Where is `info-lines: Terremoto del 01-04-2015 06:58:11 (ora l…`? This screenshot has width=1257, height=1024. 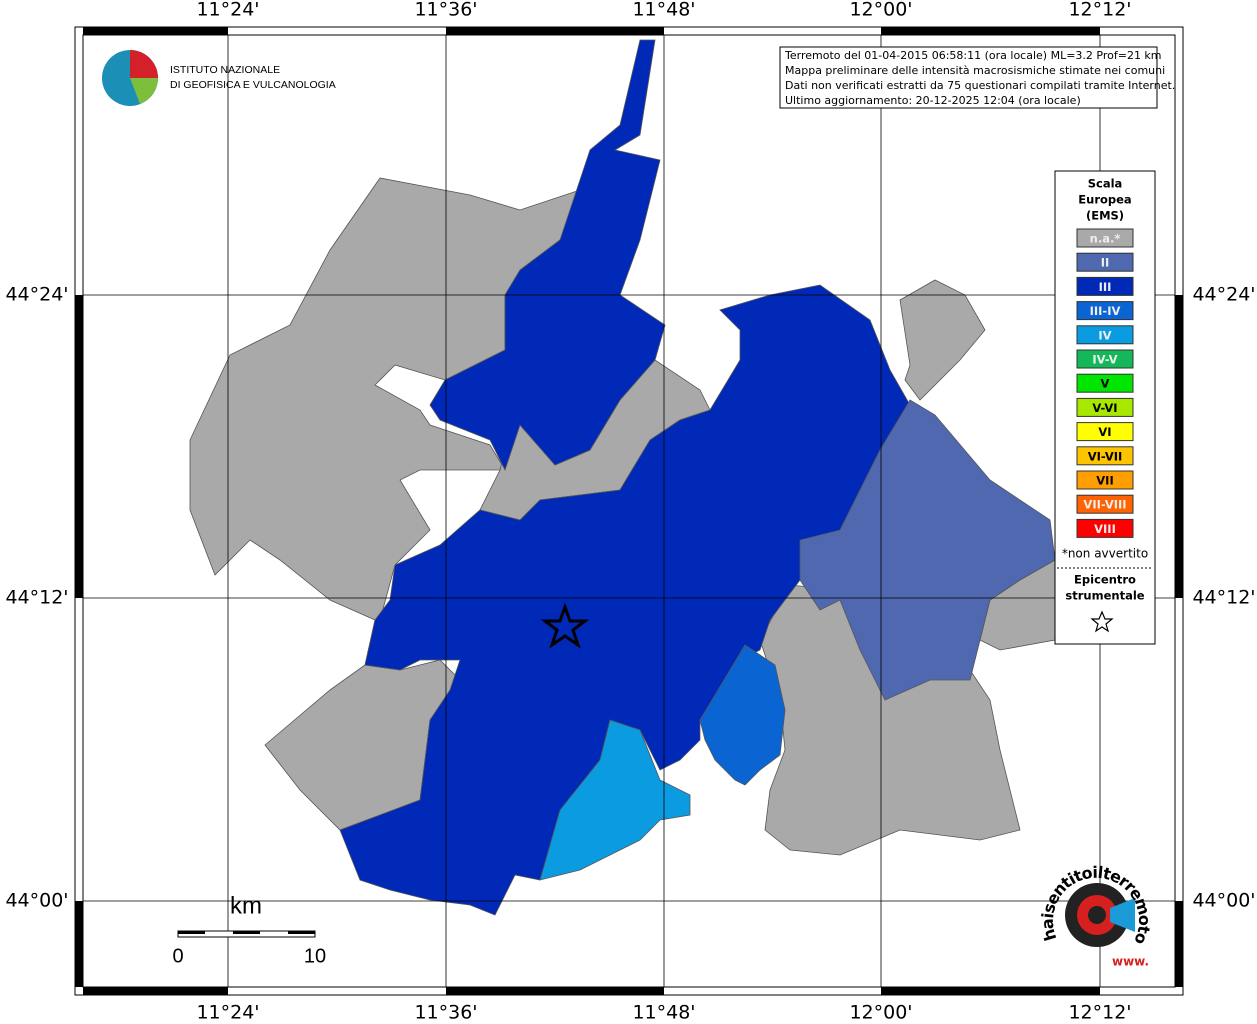 info-lines: Terremoto del 01-04-2015 06:58:11 (ora l… is located at coordinates (979, 78).